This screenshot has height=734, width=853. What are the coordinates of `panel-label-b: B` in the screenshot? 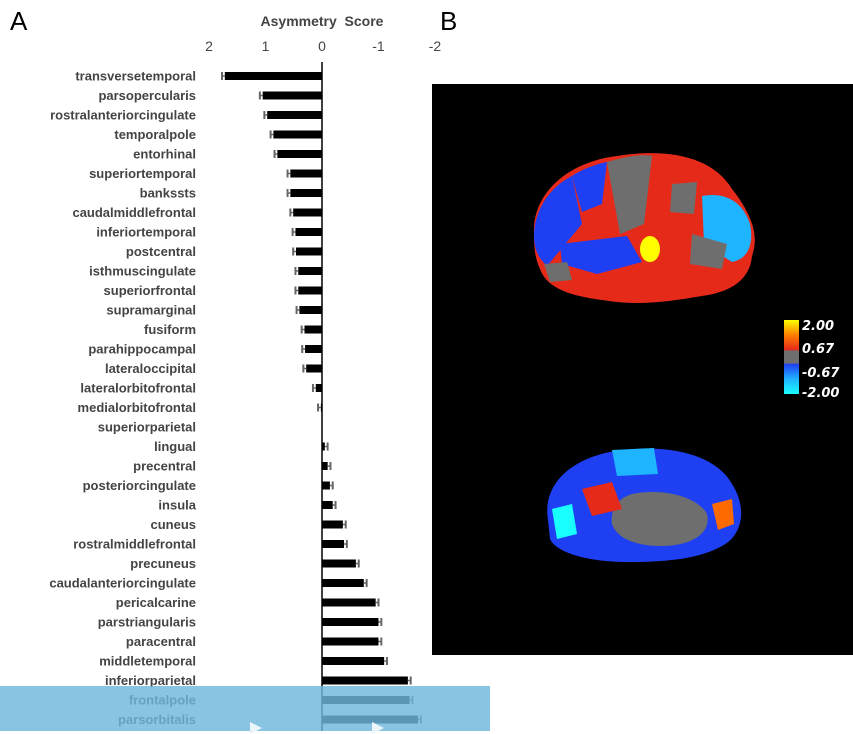 It's located at (449, 21).